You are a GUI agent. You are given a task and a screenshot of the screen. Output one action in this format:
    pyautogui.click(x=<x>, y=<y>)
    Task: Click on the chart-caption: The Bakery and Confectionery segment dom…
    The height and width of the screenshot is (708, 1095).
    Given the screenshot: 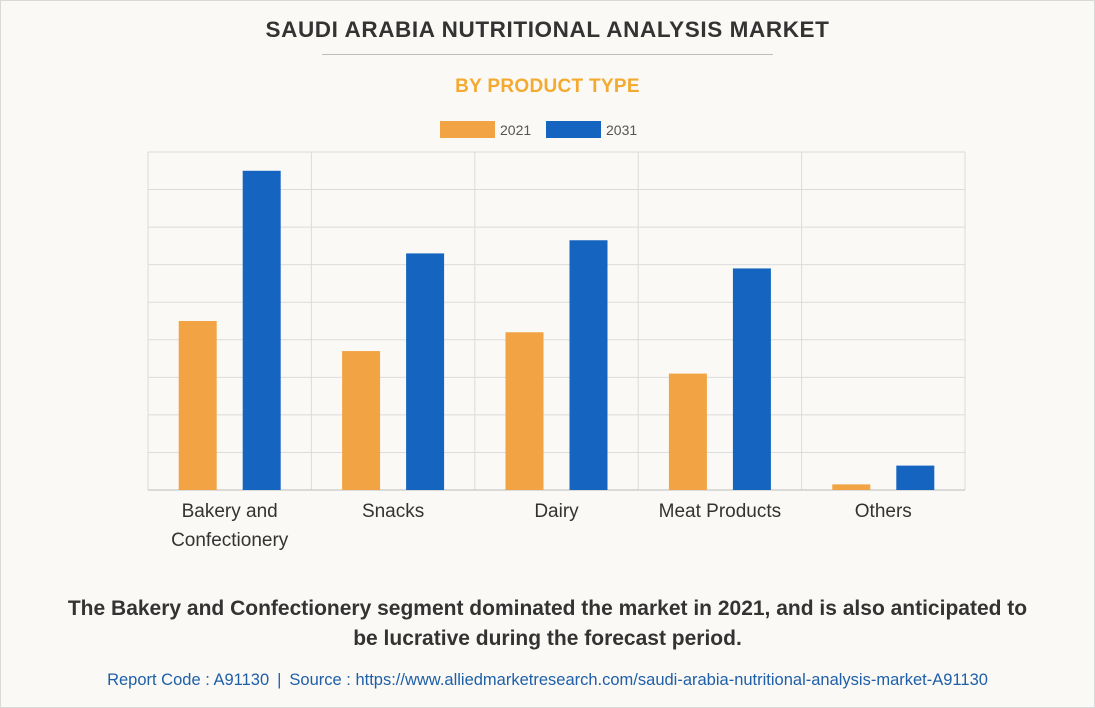 What is the action you would take?
    pyautogui.click(x=547, y=623)
    